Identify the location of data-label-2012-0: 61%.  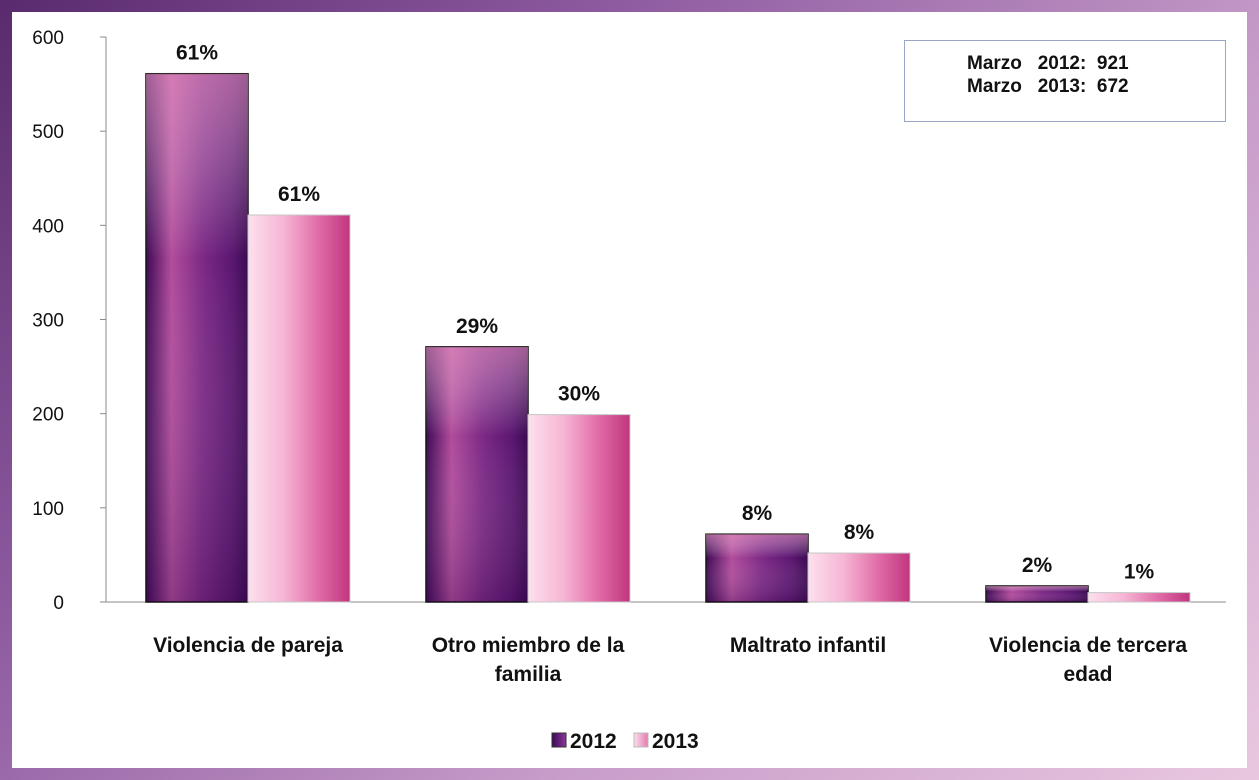
(197, 53).